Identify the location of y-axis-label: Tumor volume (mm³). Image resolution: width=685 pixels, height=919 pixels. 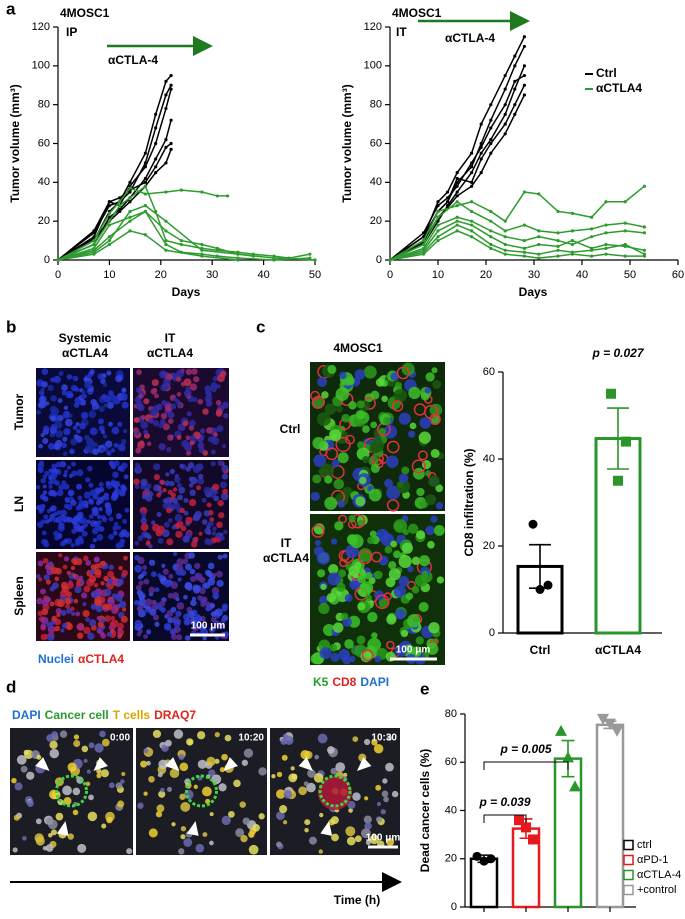
(347, 143).